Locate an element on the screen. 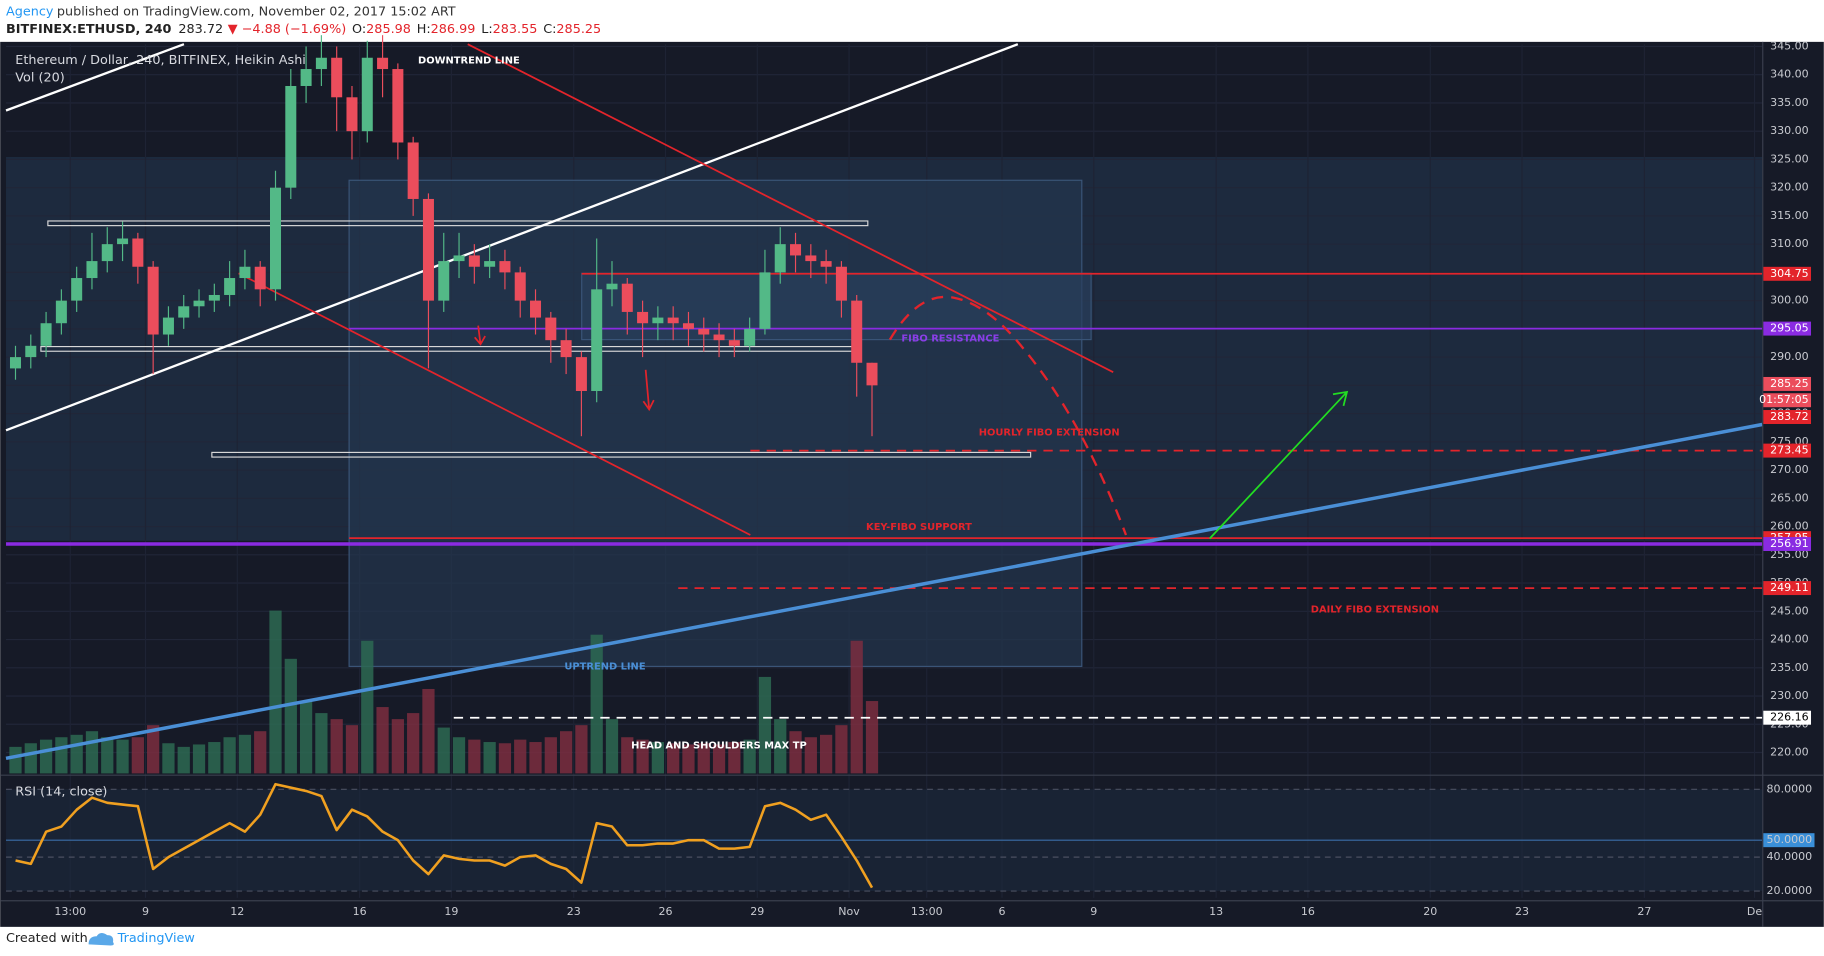  price-label: 295.05 is located at coordinates (1789, 328).